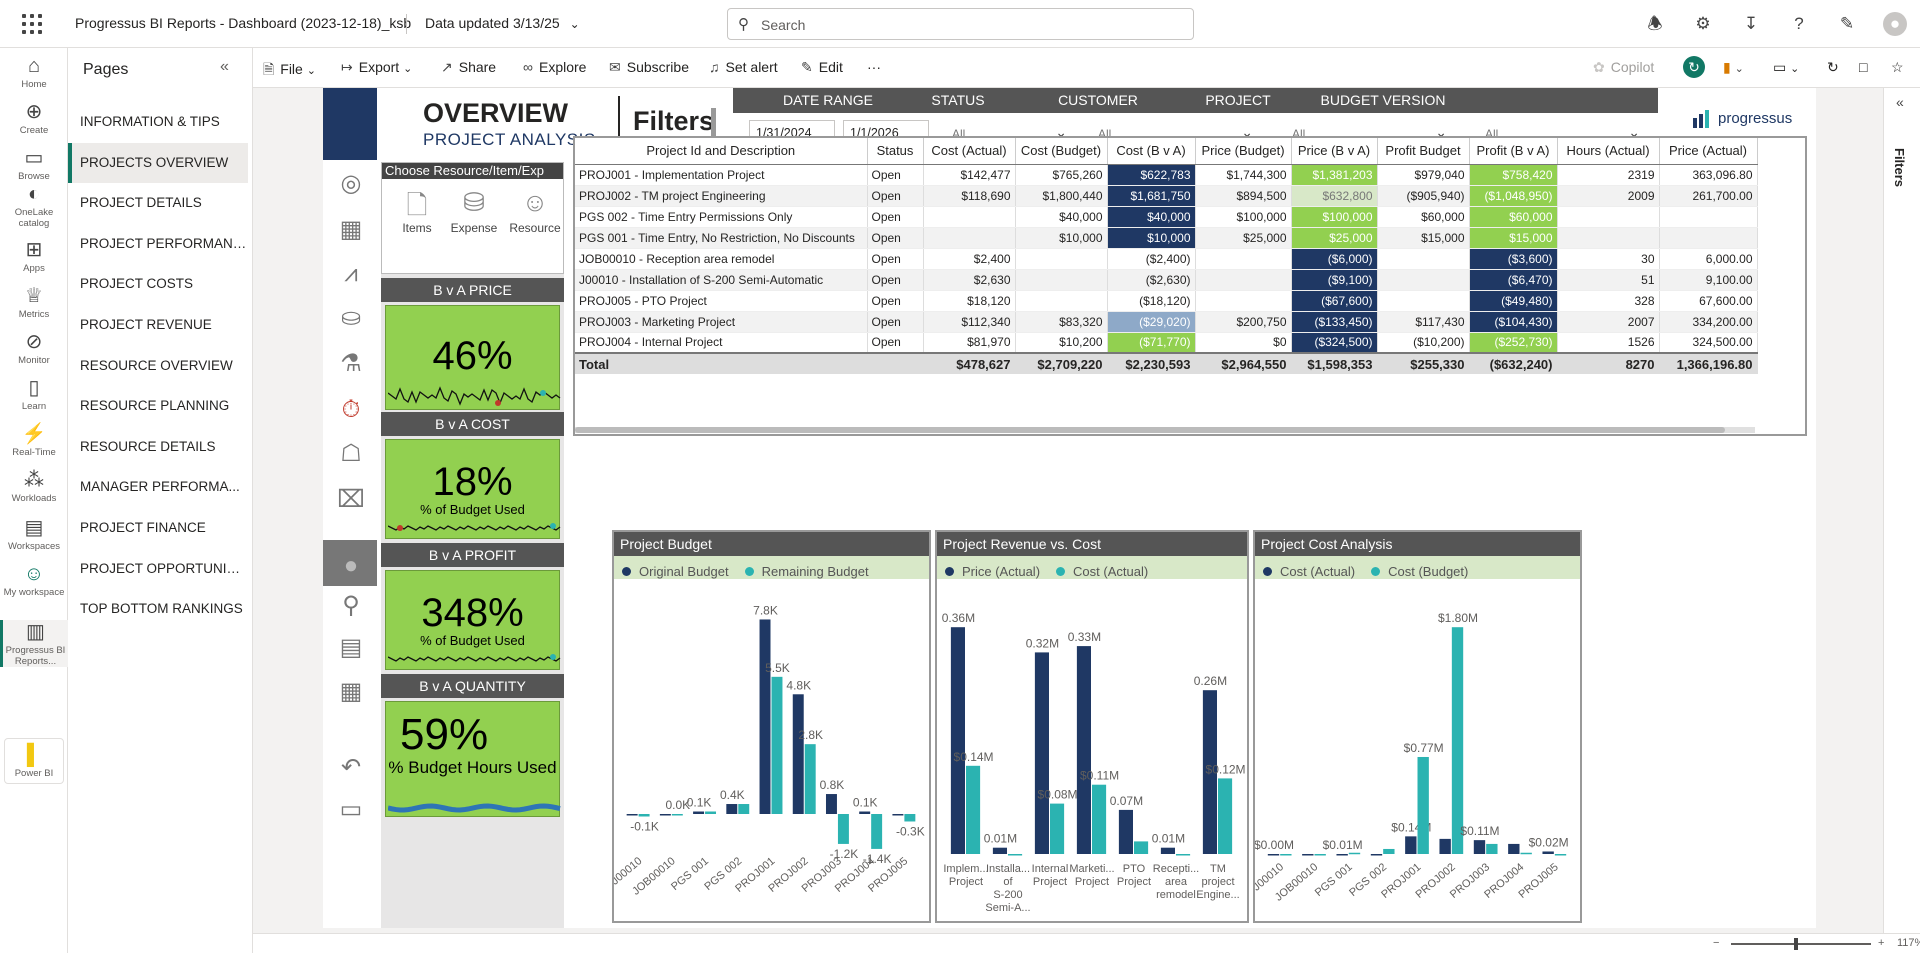  I want to click on nav-browse: ▭ Browse, so click(34, 164).